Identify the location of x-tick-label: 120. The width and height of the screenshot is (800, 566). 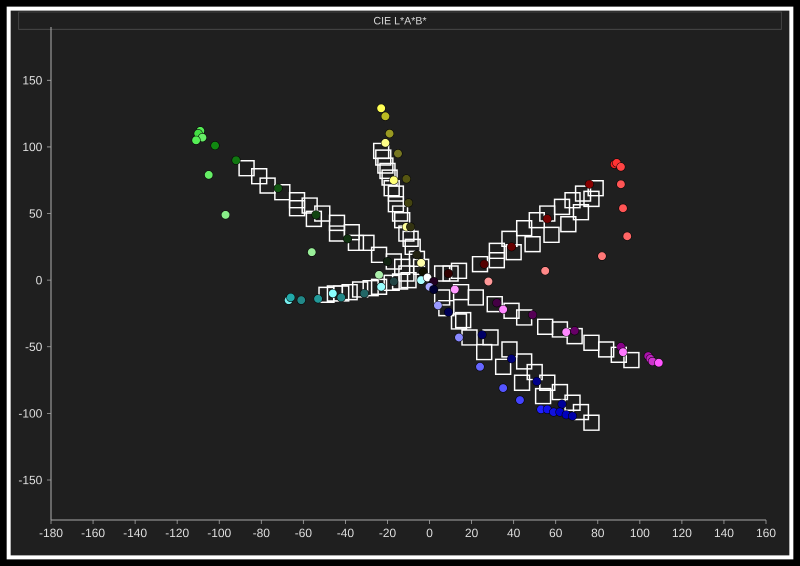
(682, 533).